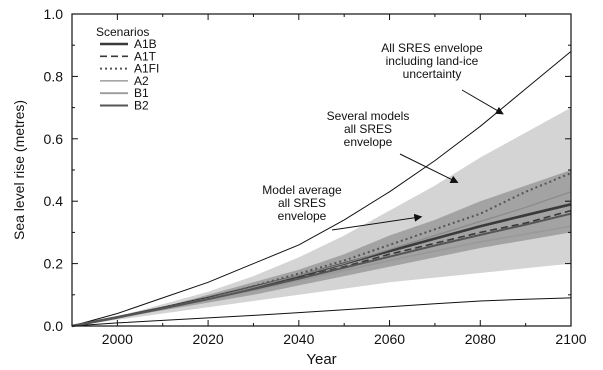 The height and width of the screenshot is (370, 603). Describe the element at coordinates (122, 32) in the screenshot. I see `legend-title: Scenarios` at that location.